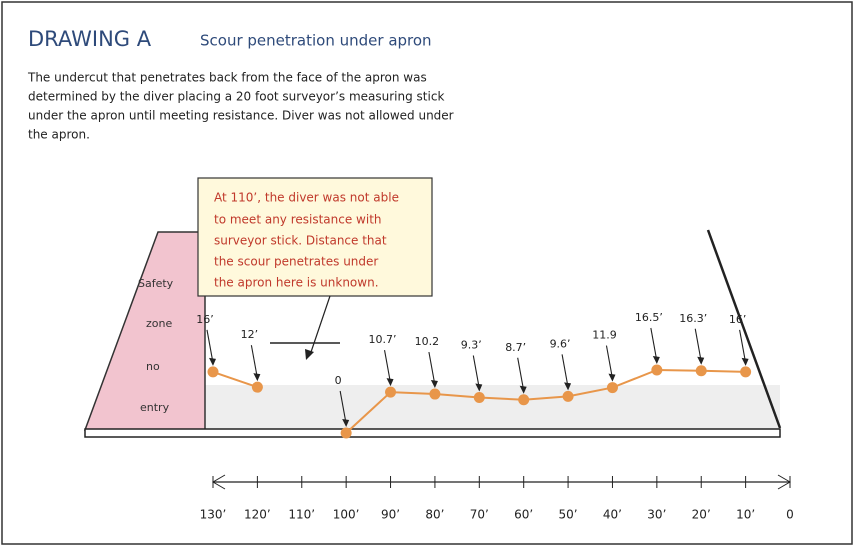 Image resolution: width=856 pixels, height=548 pixels. What do you see at coordinates (701, 515) in the screenshot?
I see `x-tick-label: 20’` at bounding box center [701, 515].